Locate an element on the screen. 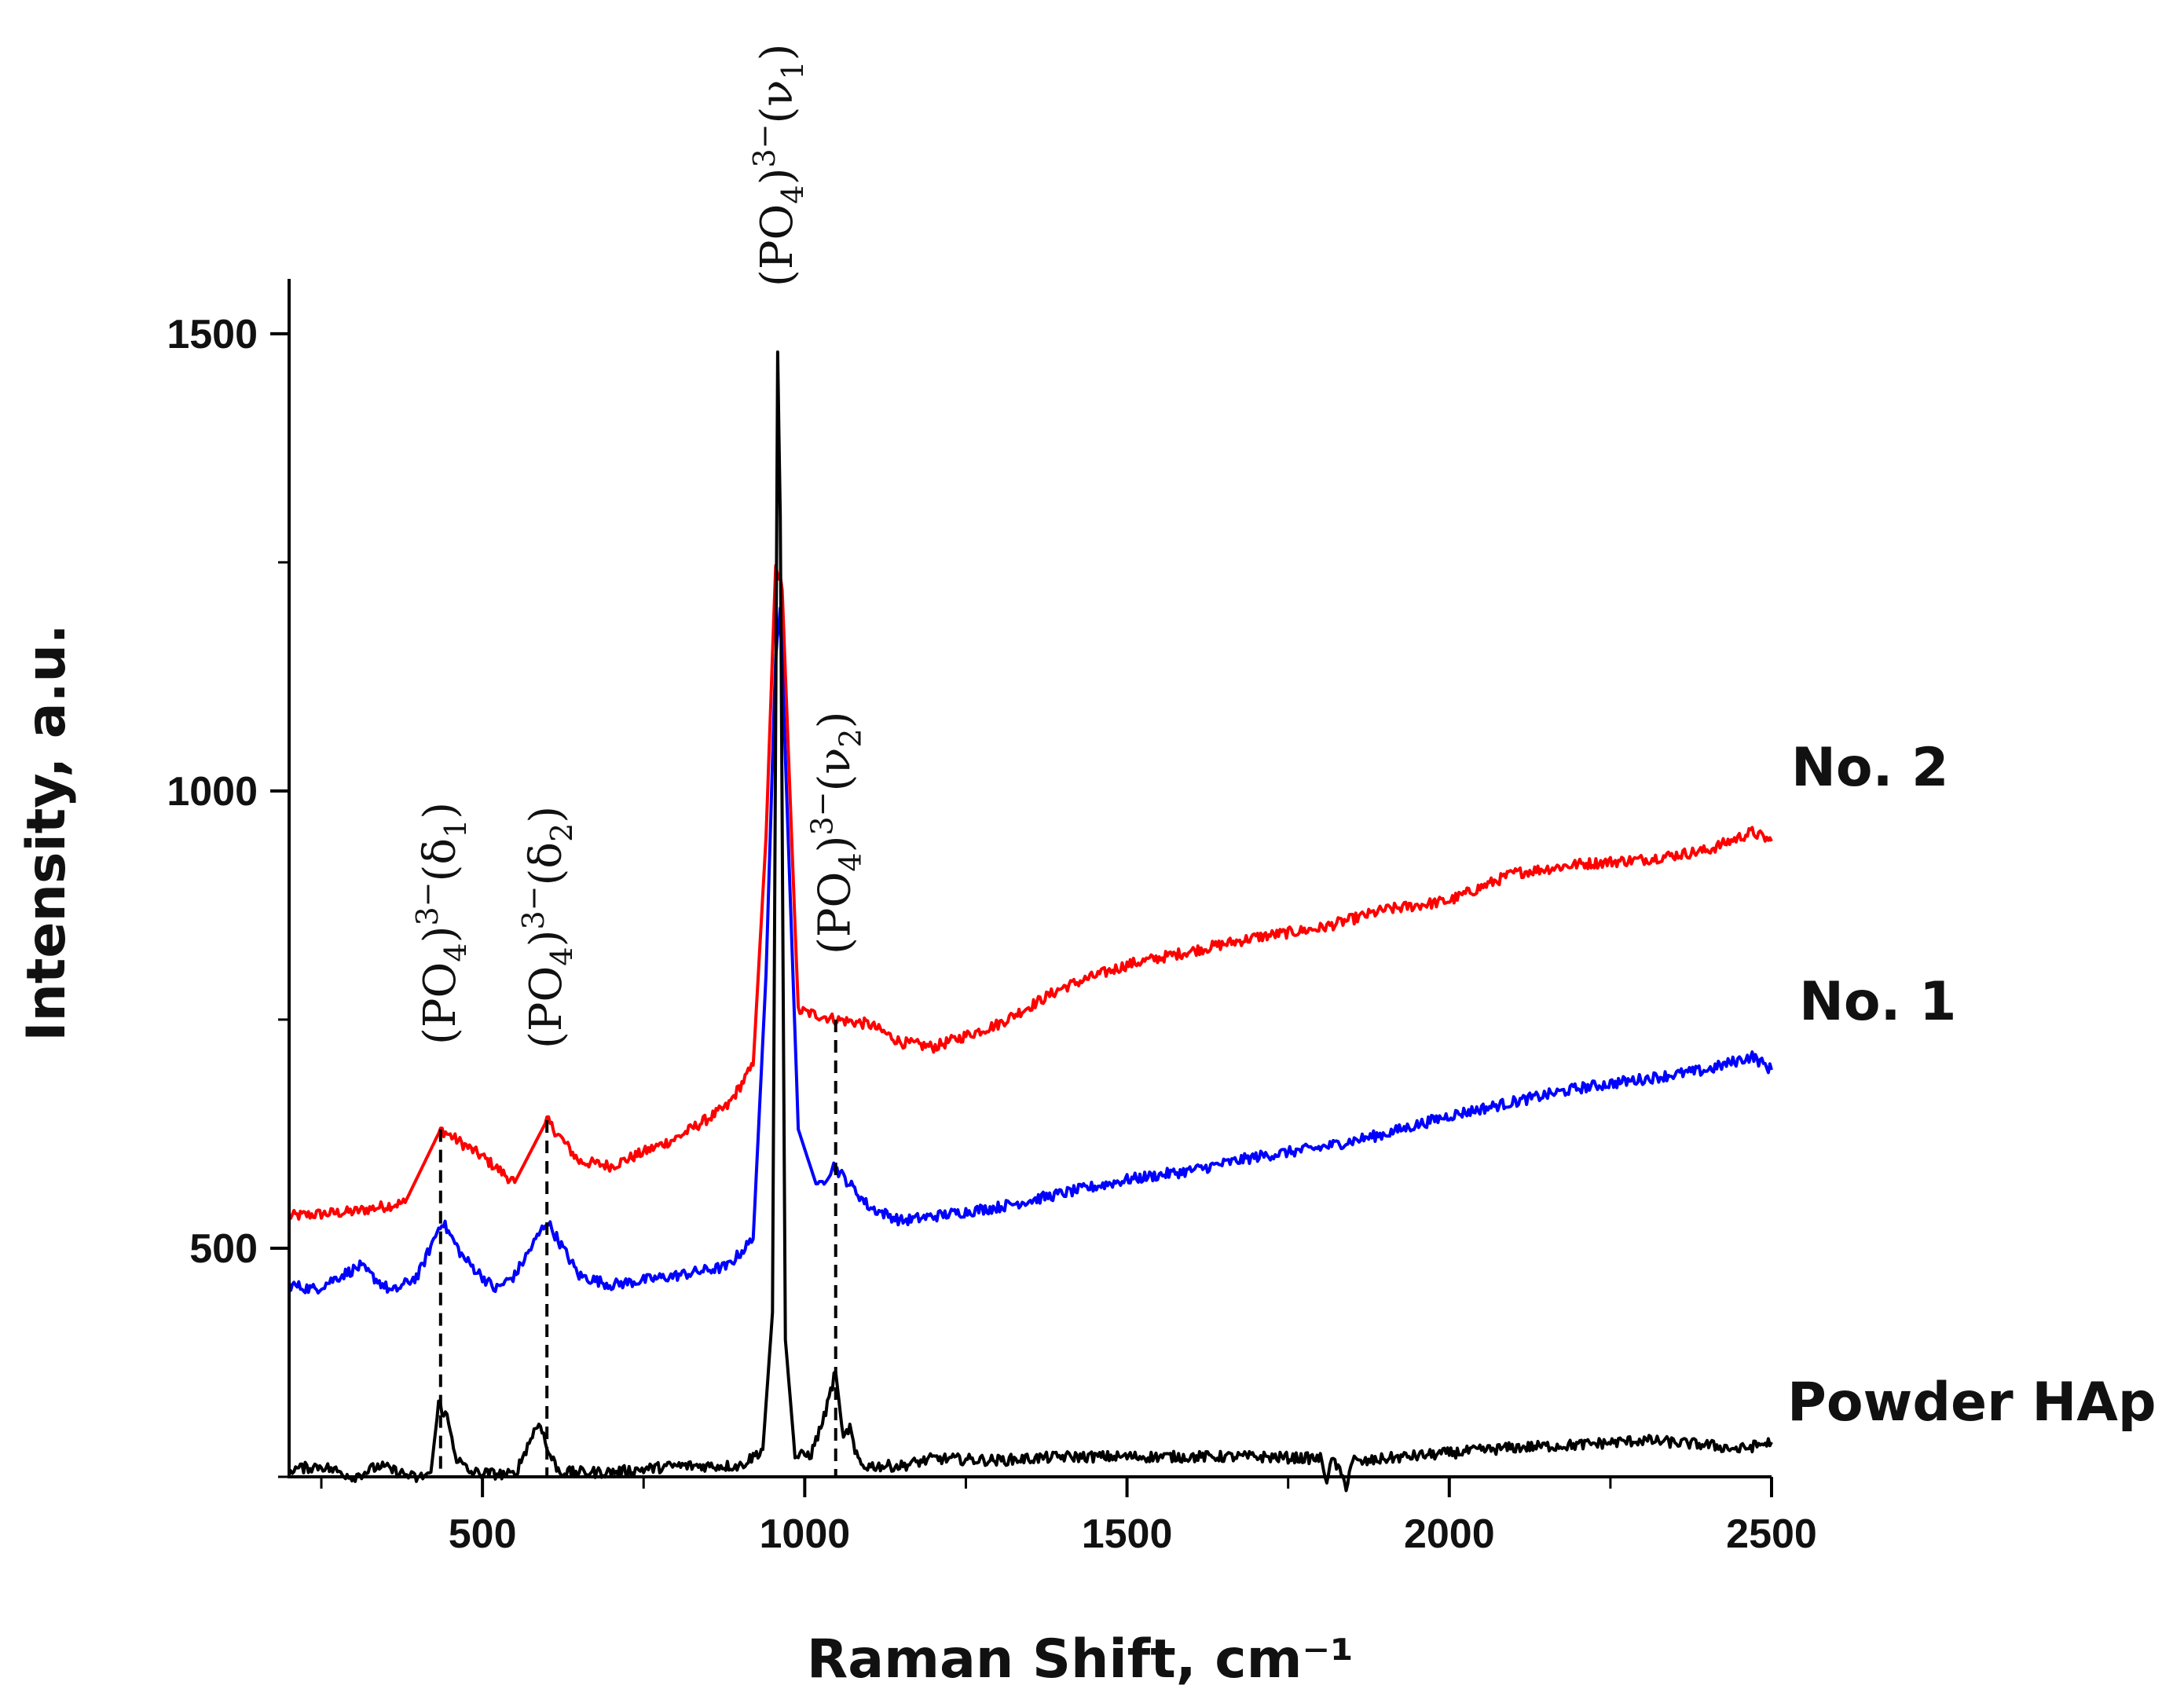 The height and width of the screenshot is (1707, 2184). peak-annotation: (PO4)3−(ν2) is located at coordinates (836, 833).